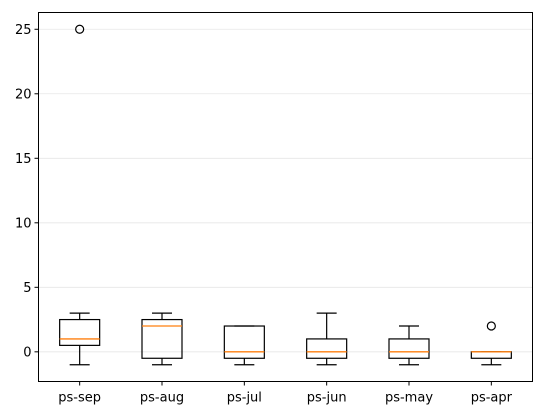 The width and height of the screenshot is (546, 416). I want to click on y-tick-label: 0, so click(27, 352).